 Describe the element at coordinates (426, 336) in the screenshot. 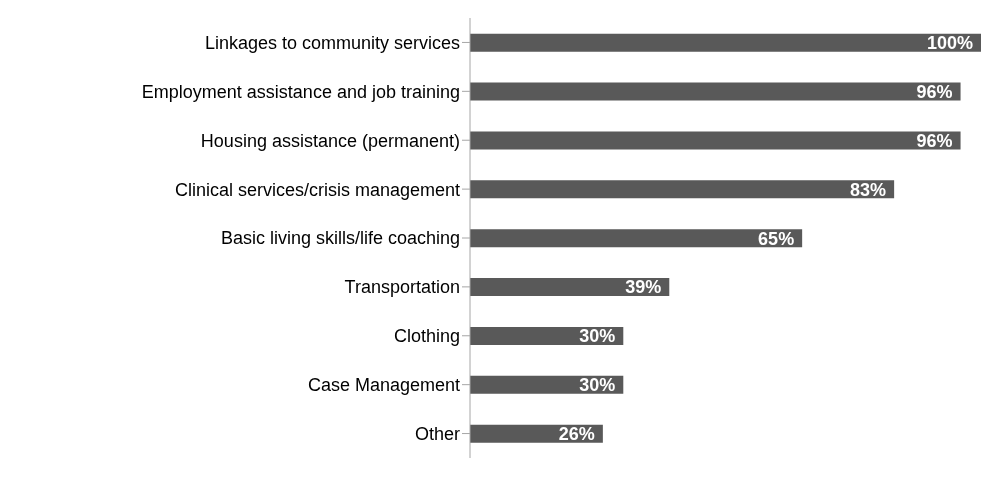

I see `y-tick-label: Clothing` at that location.